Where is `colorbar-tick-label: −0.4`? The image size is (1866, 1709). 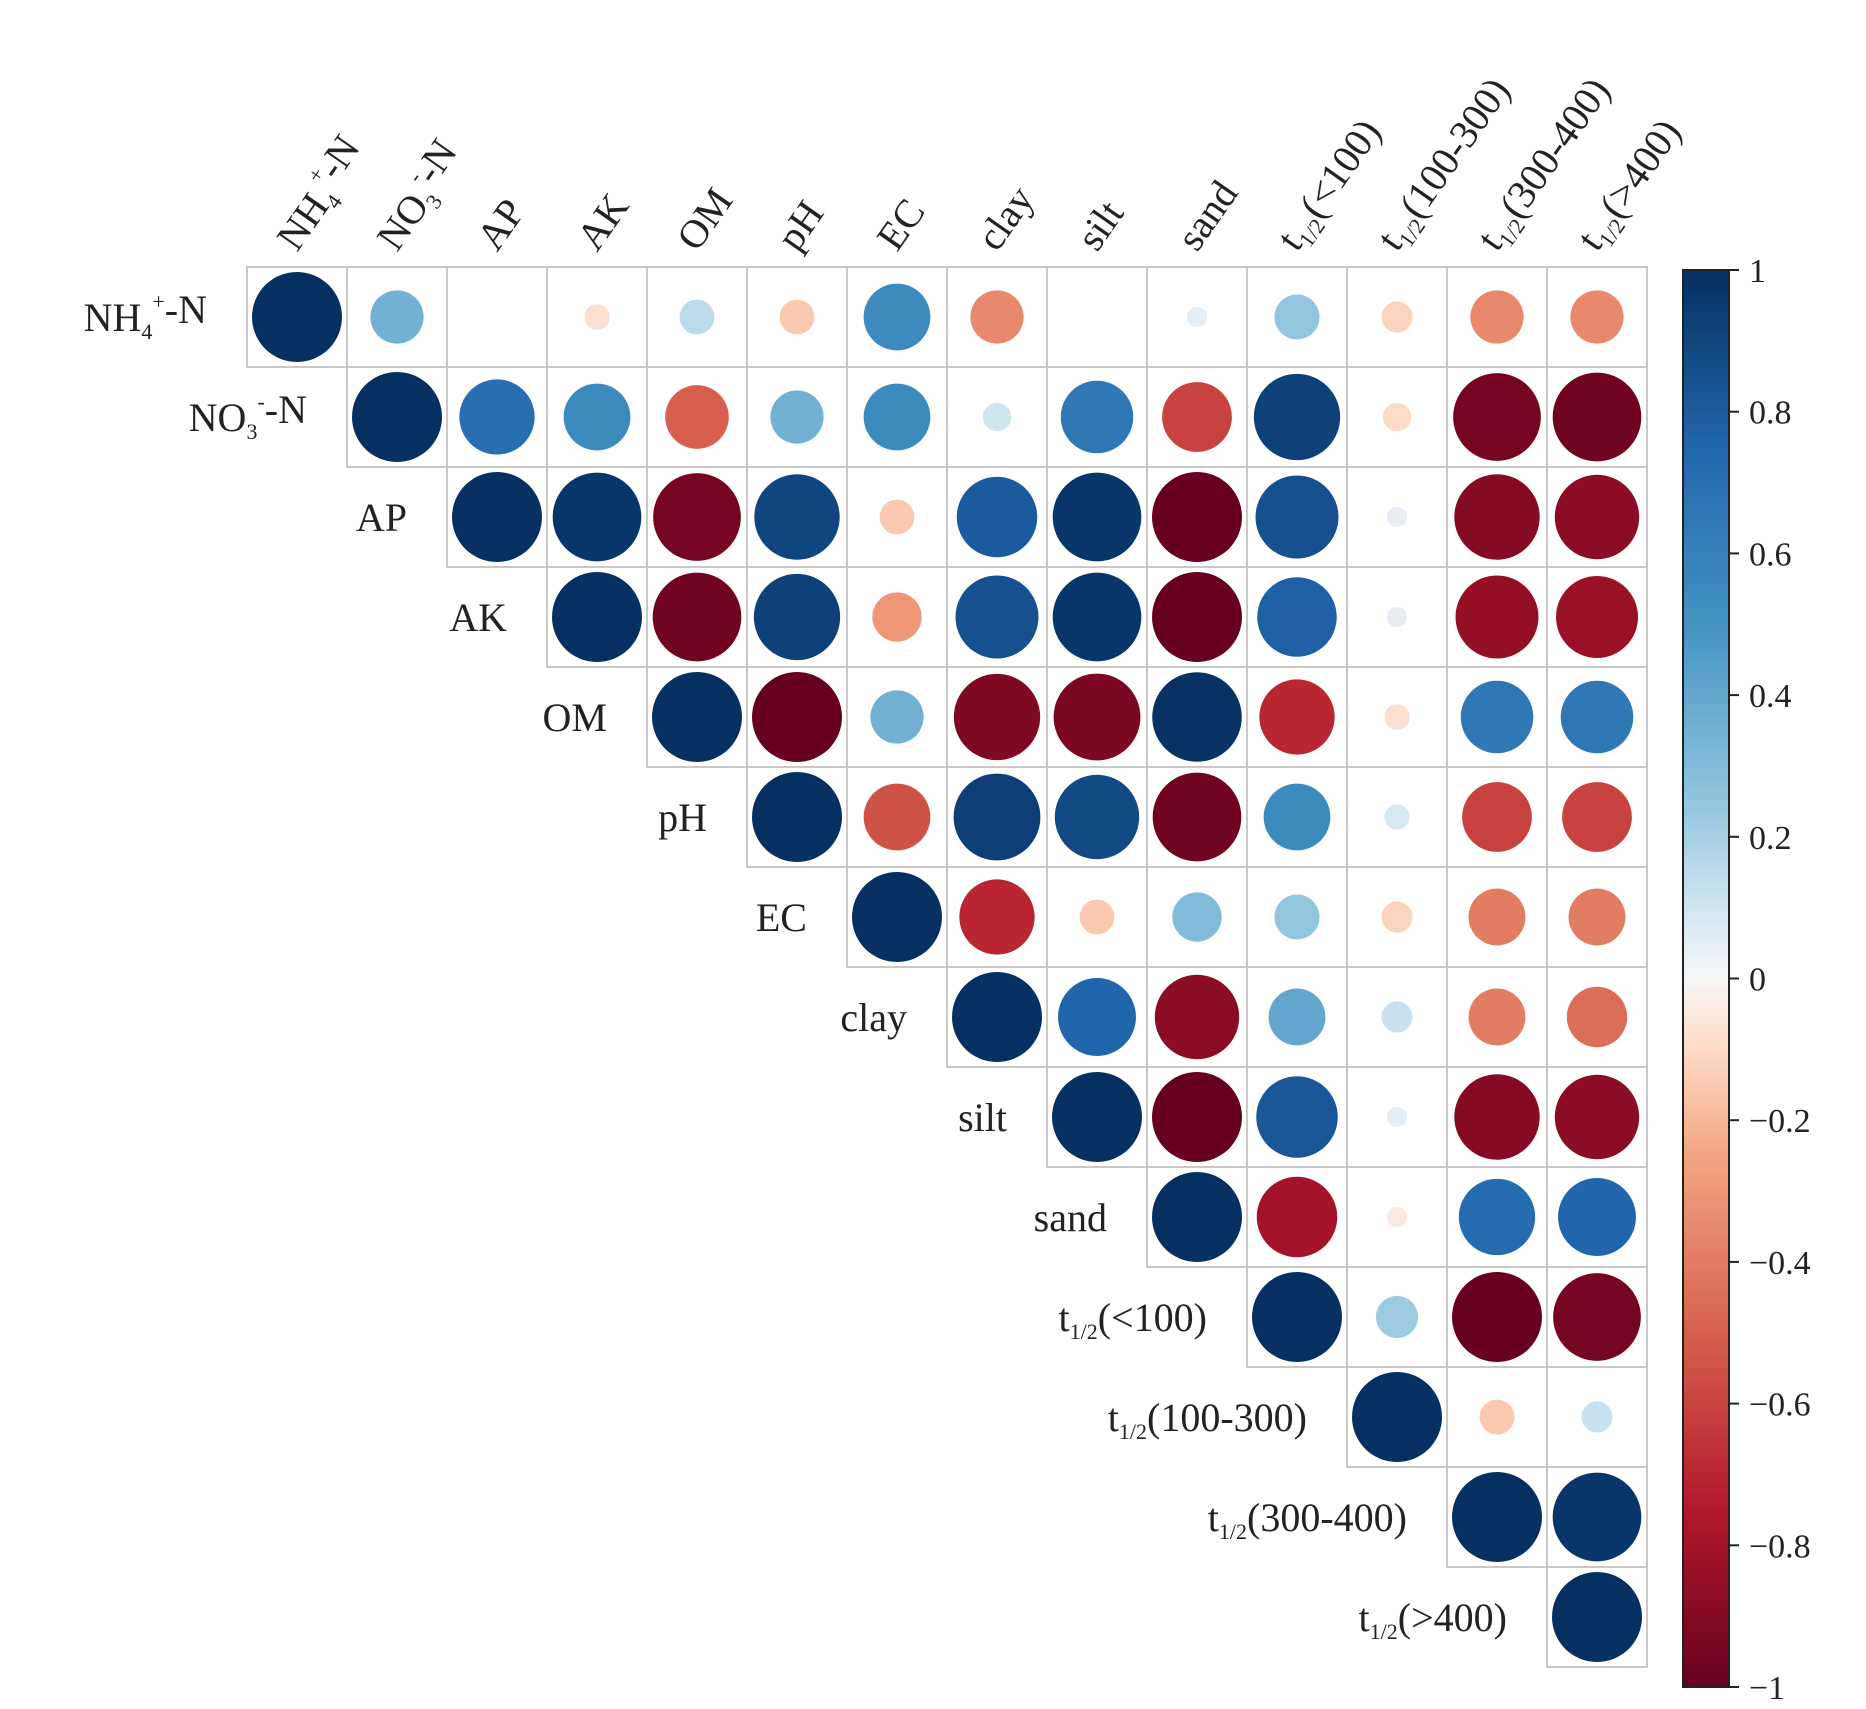
colorbar-tick-label: −0.4 is located at coordinates (1780, 1263).